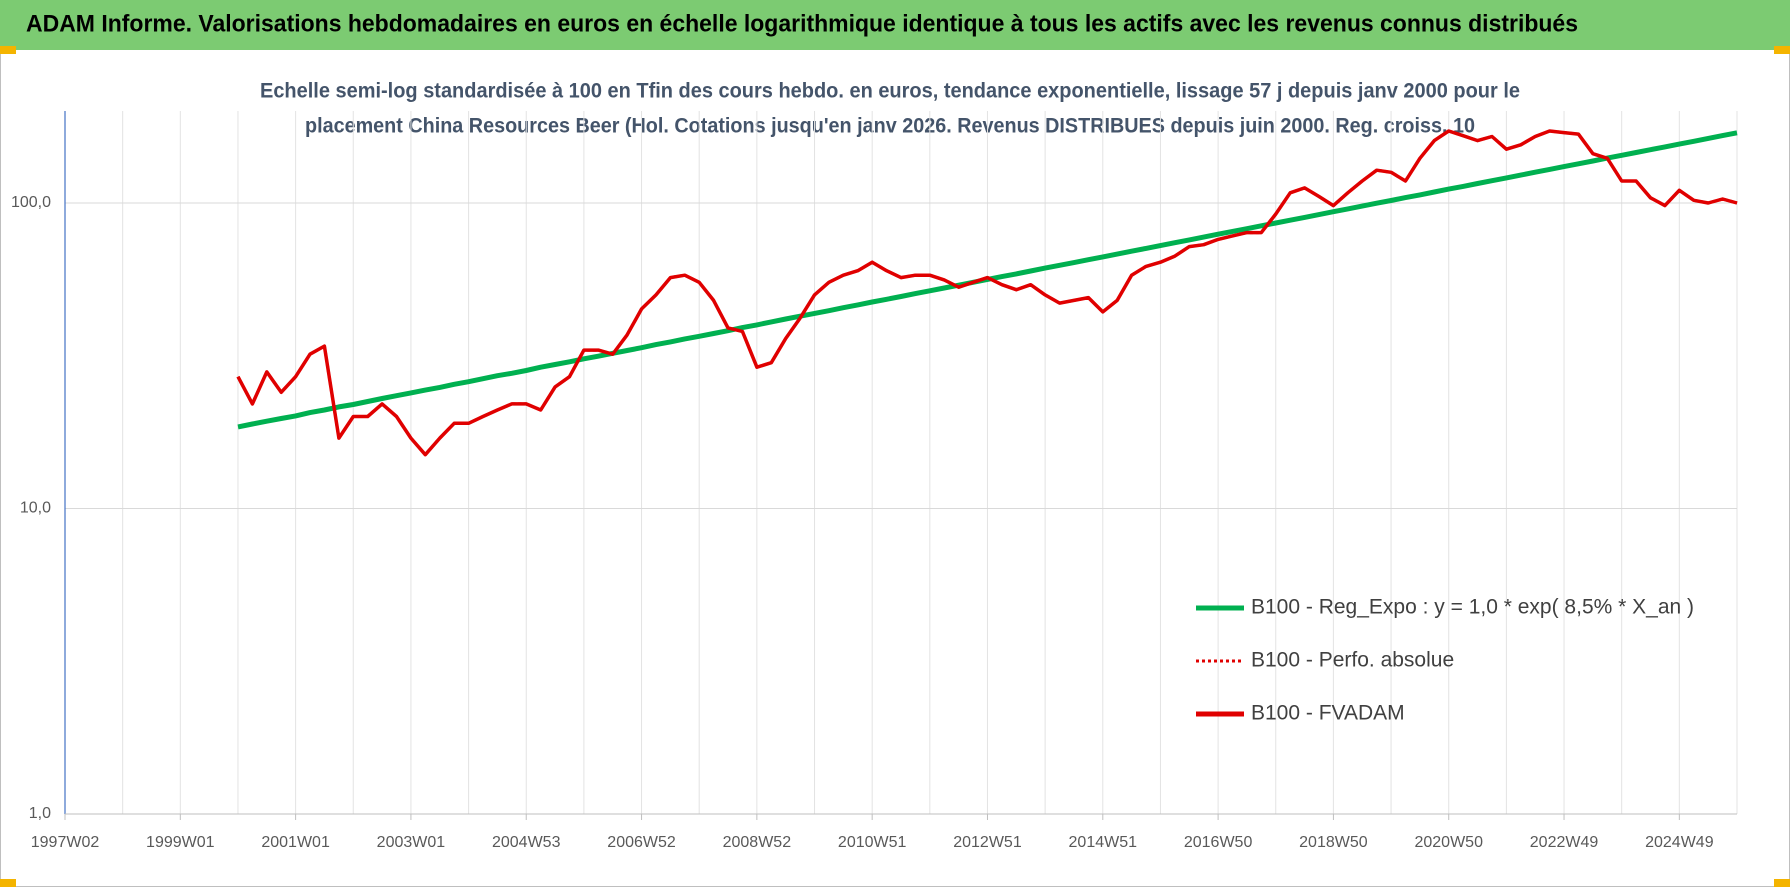 This screenshot has height=892, width=1790. I want to click on title-bar, so click(895, 25).